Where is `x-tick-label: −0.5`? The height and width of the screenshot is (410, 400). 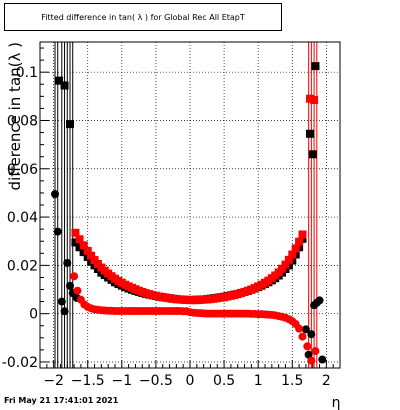 x-tick-label: −0.5 is located at coordinates (156, 381).